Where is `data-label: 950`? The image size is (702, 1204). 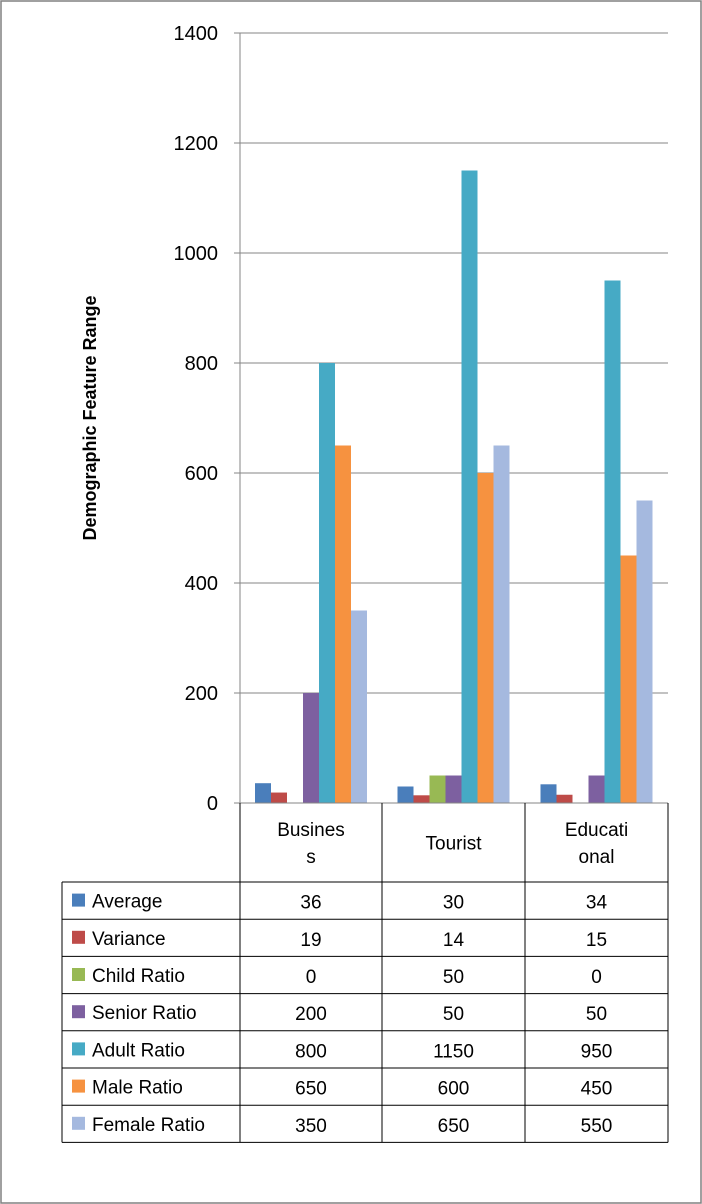
data-label: 950 is located at coordinates (597, 1051).